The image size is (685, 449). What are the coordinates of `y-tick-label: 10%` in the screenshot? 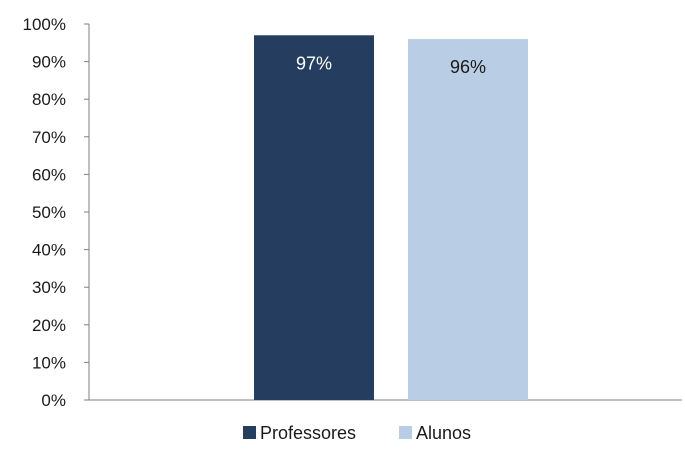 It's located at (49, 362).